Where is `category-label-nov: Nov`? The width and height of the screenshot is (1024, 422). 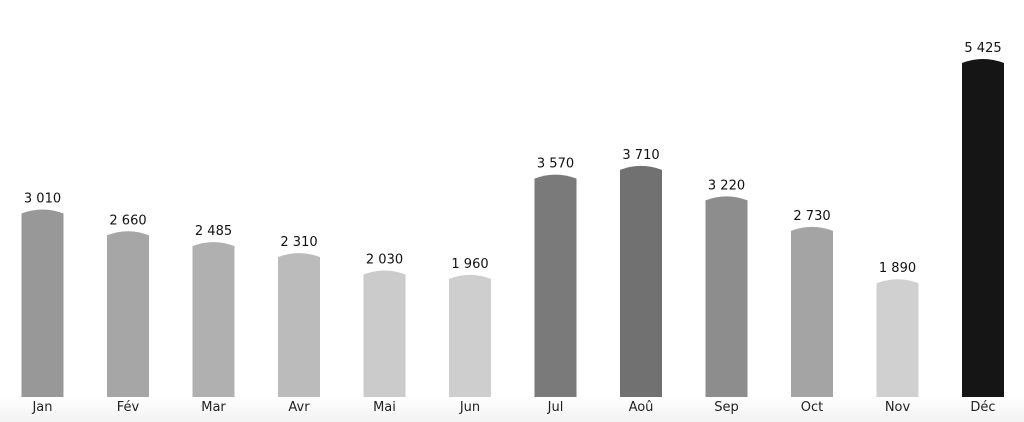
category-label-nov: Nov is located at coordinates (898, 407).